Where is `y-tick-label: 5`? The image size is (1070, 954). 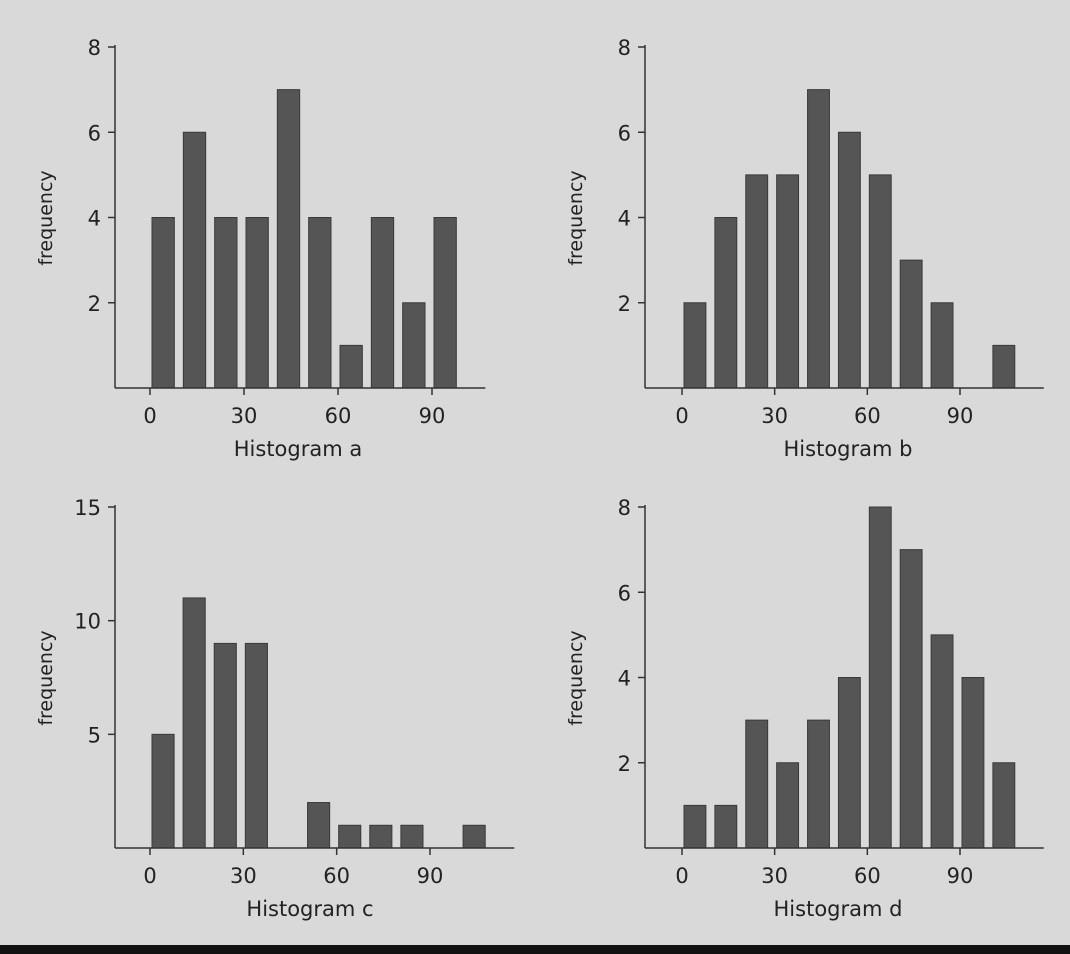 y-tick-label: 5 is located at coordinates (94, 735).